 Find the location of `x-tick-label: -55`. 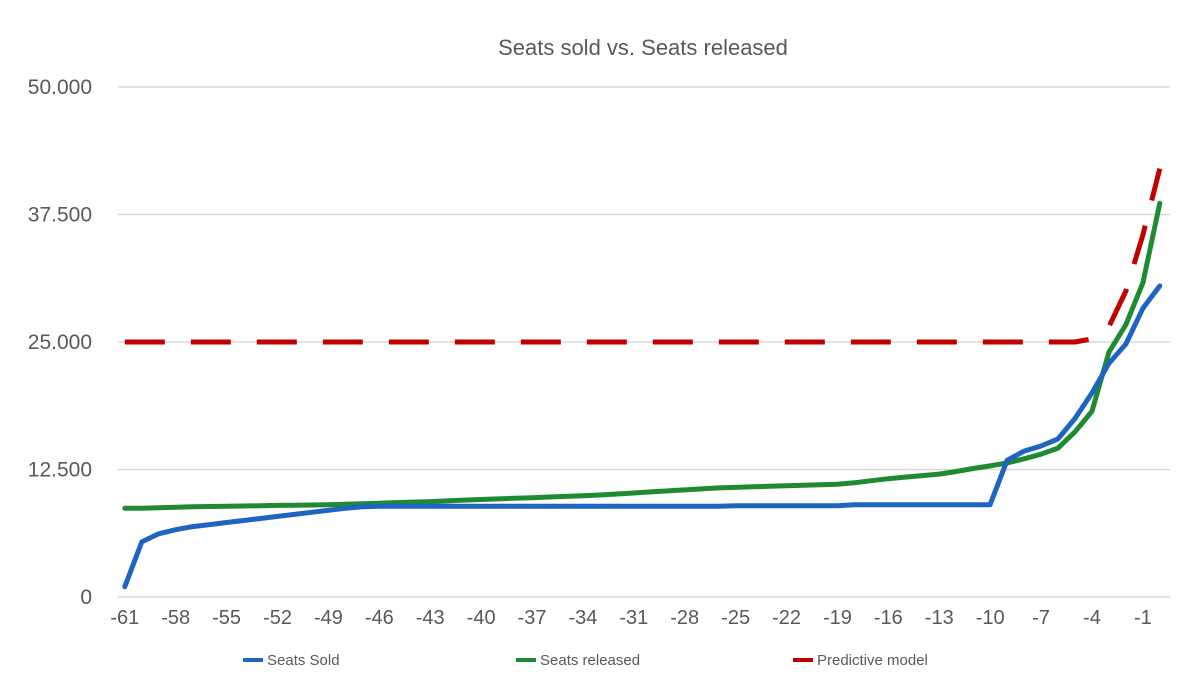

x-tick-label: -55 is located at coordinates (226, 618).